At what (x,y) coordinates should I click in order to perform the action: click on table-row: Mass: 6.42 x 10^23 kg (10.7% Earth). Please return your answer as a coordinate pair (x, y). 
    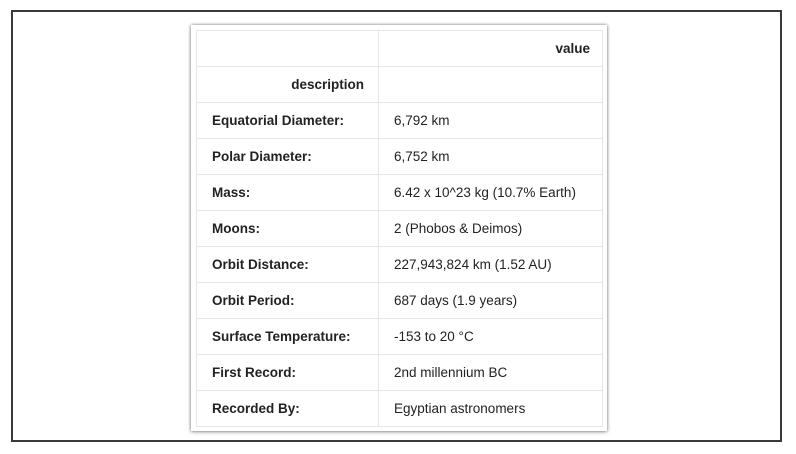
    Looking at the image, I should click on (399, 192).